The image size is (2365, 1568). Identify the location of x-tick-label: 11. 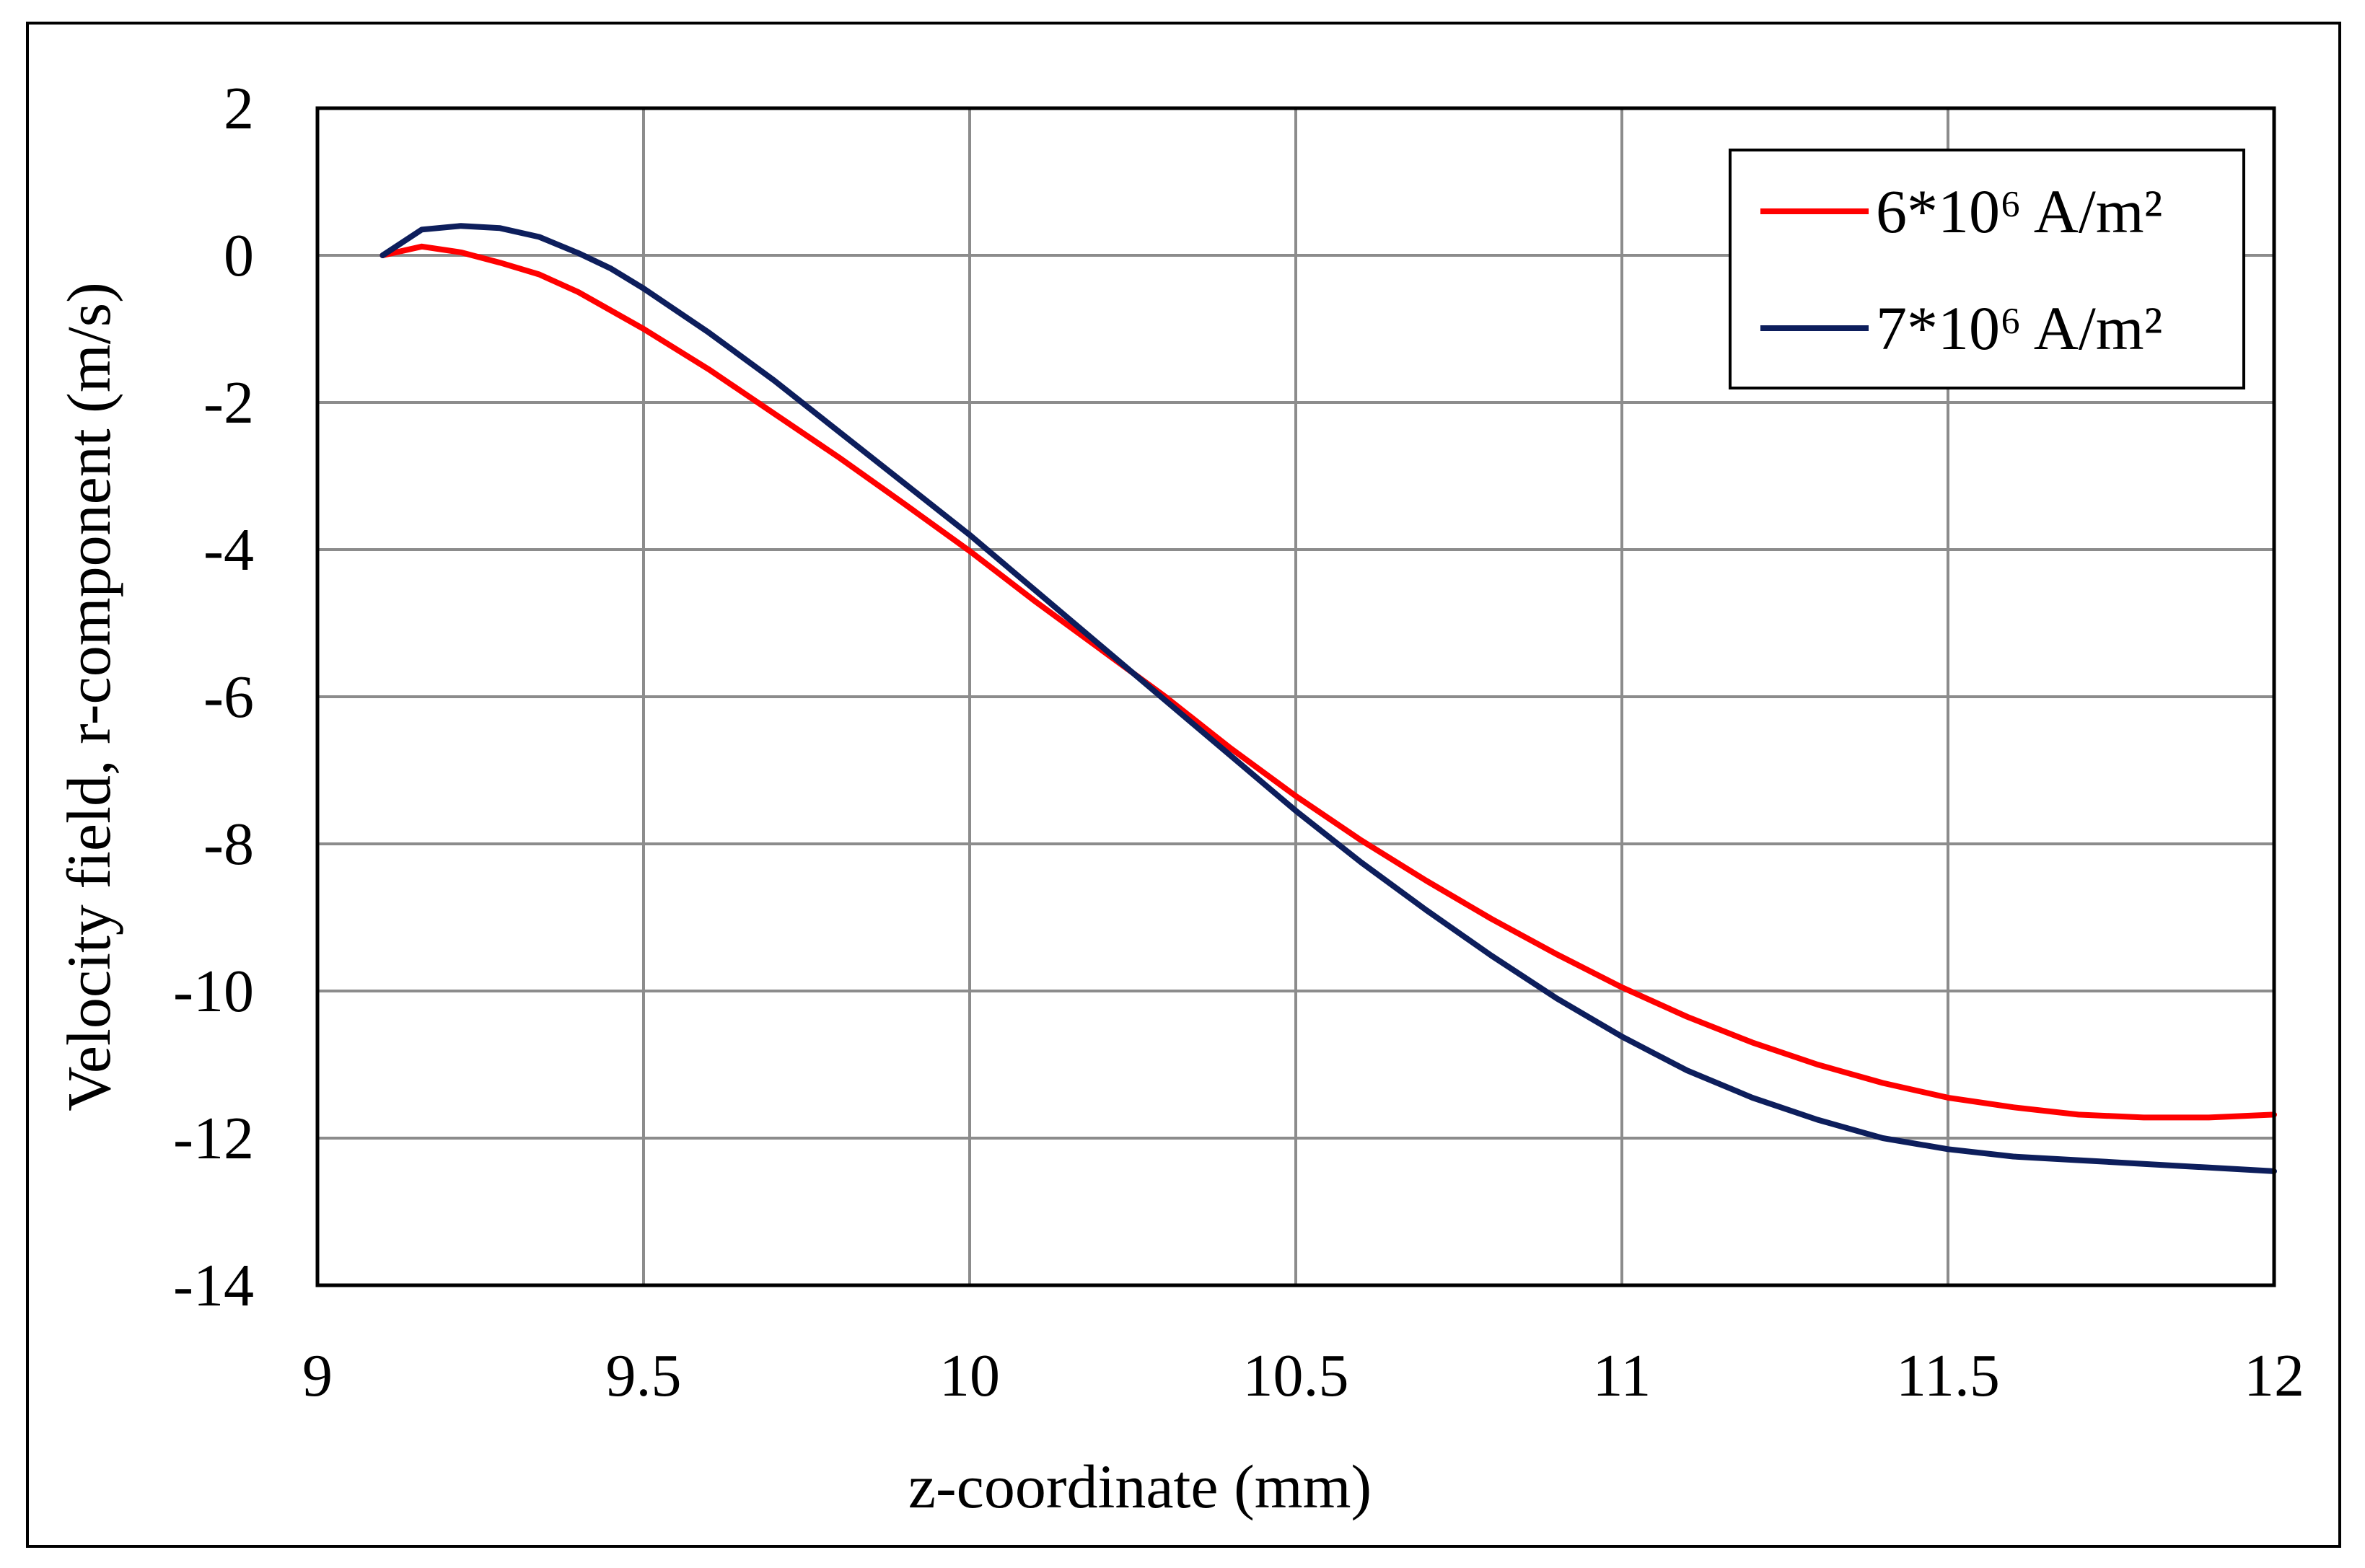
(1622, 1375).